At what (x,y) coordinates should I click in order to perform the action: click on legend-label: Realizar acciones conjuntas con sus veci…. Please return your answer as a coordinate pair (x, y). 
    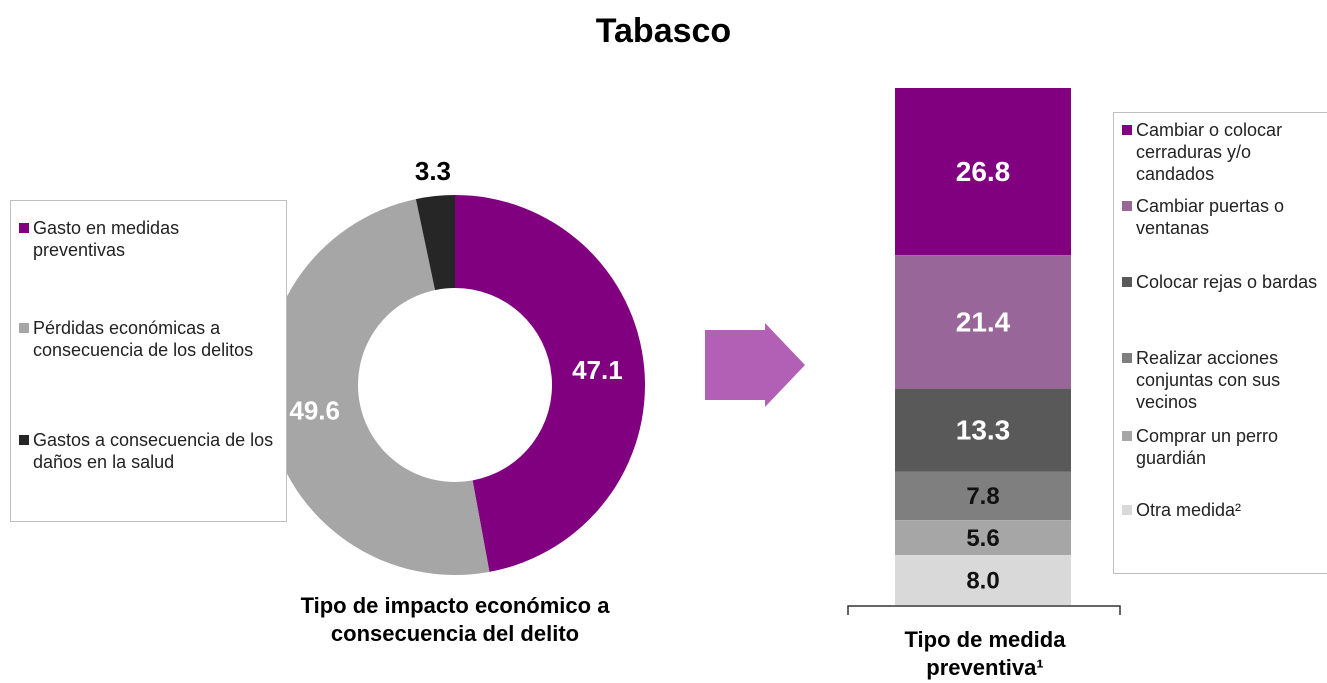
    Looking at the image, I should click on (1208, 380).